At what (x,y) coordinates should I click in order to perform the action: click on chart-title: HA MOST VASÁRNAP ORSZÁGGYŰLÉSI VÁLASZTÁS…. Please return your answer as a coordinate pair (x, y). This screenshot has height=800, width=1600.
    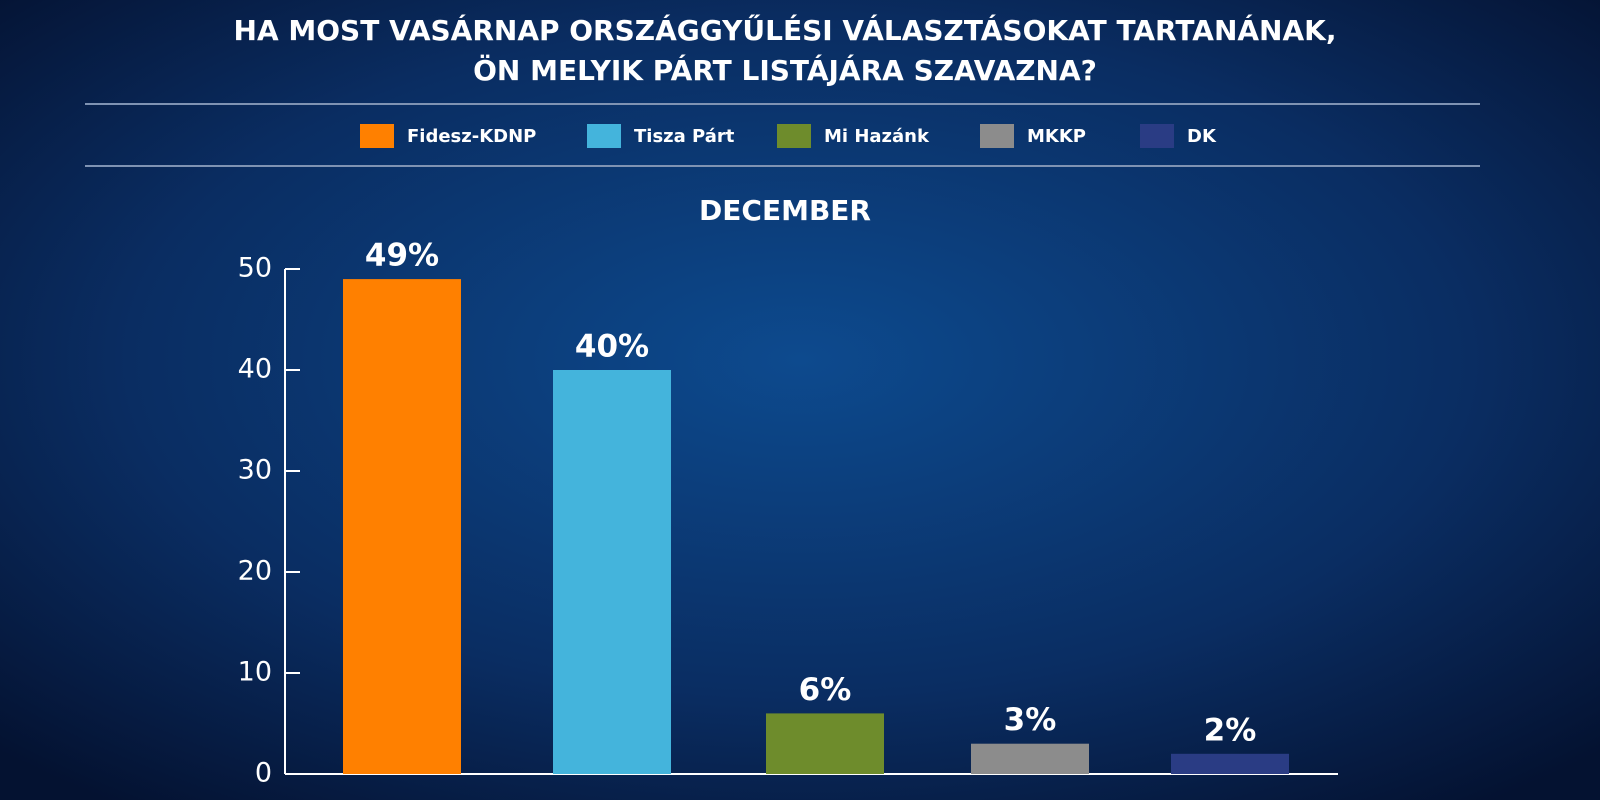
    Looking at the image, I should click on (785, 30).